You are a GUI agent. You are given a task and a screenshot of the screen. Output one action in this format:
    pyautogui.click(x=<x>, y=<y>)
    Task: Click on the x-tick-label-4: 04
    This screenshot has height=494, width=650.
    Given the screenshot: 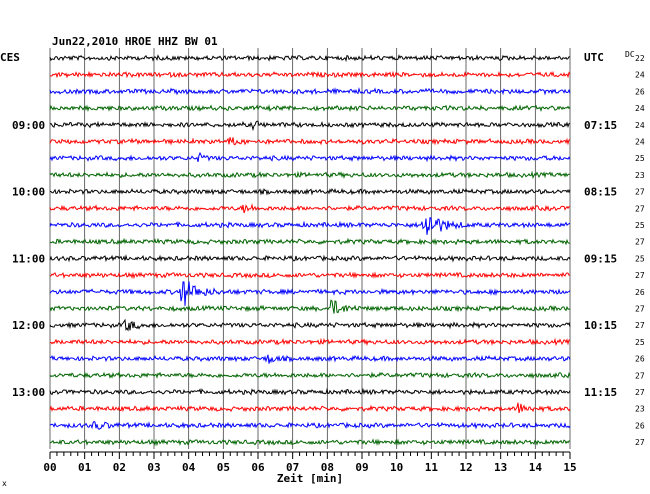 What is the action you would take?
    pyautogui.click(x=189, y=467)
    